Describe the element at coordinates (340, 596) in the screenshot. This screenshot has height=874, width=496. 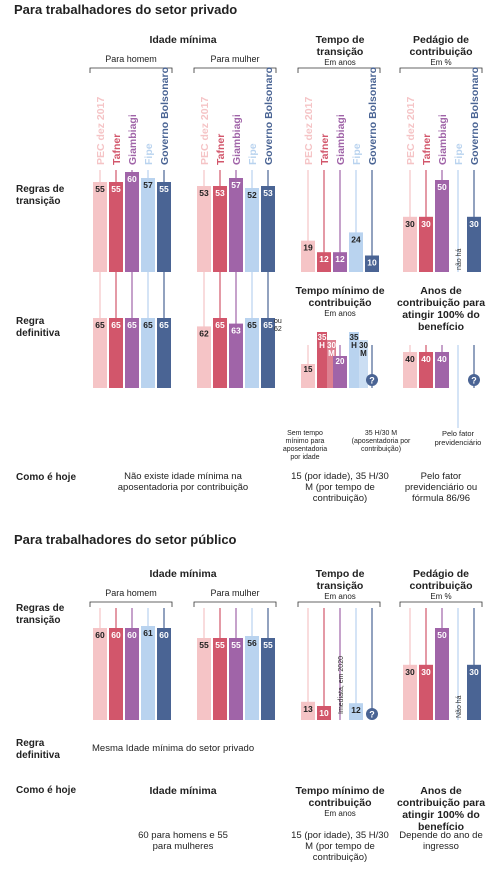
I see `column-unit: Em anos` at that location.